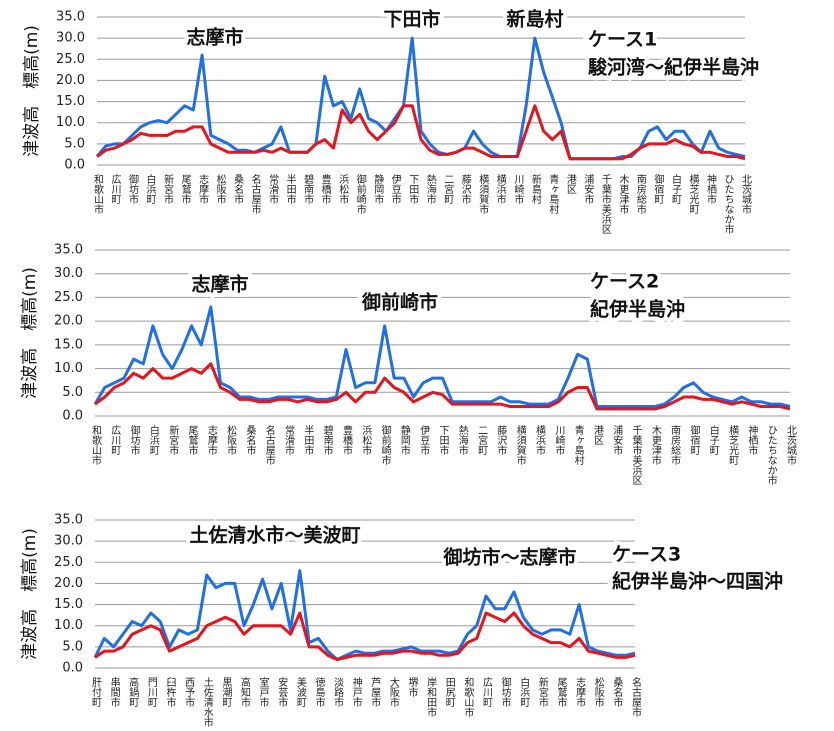 The width and height of the screenshot is (834, 731). Describe the element at coordinates (617, 440) in the screenshot. I see `x-tick-label: 浦安市` at that location.